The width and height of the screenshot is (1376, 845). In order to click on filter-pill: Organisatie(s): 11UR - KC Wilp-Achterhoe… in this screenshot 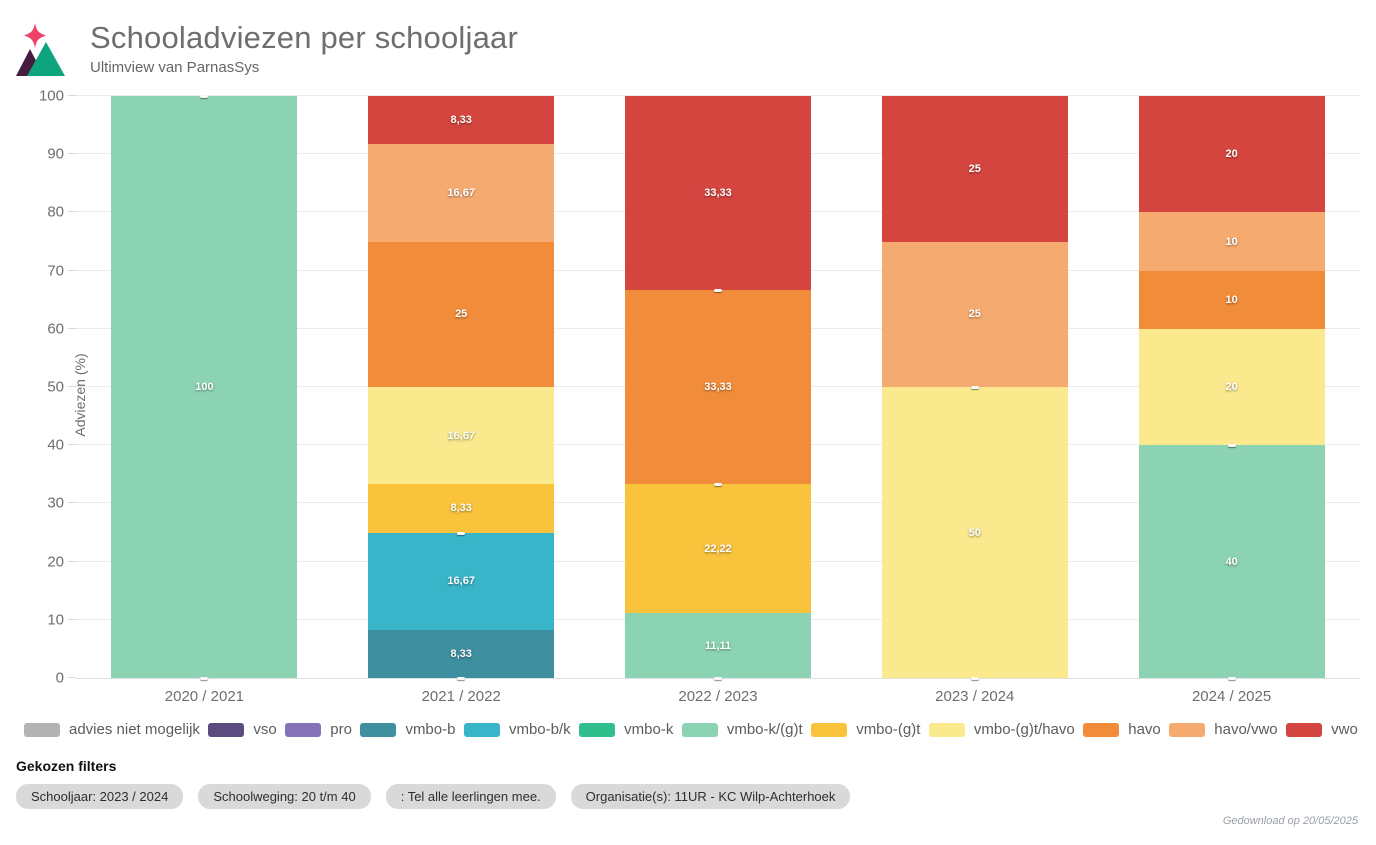, I will do `click(710, 796)`.